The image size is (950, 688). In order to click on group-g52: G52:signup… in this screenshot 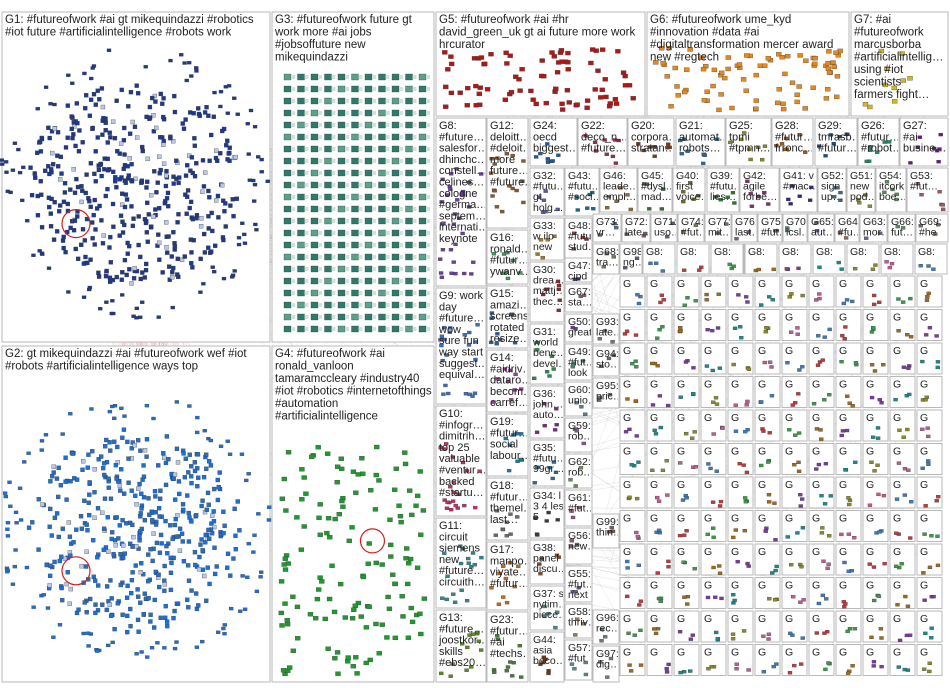, I will do `click(832, 190)`.